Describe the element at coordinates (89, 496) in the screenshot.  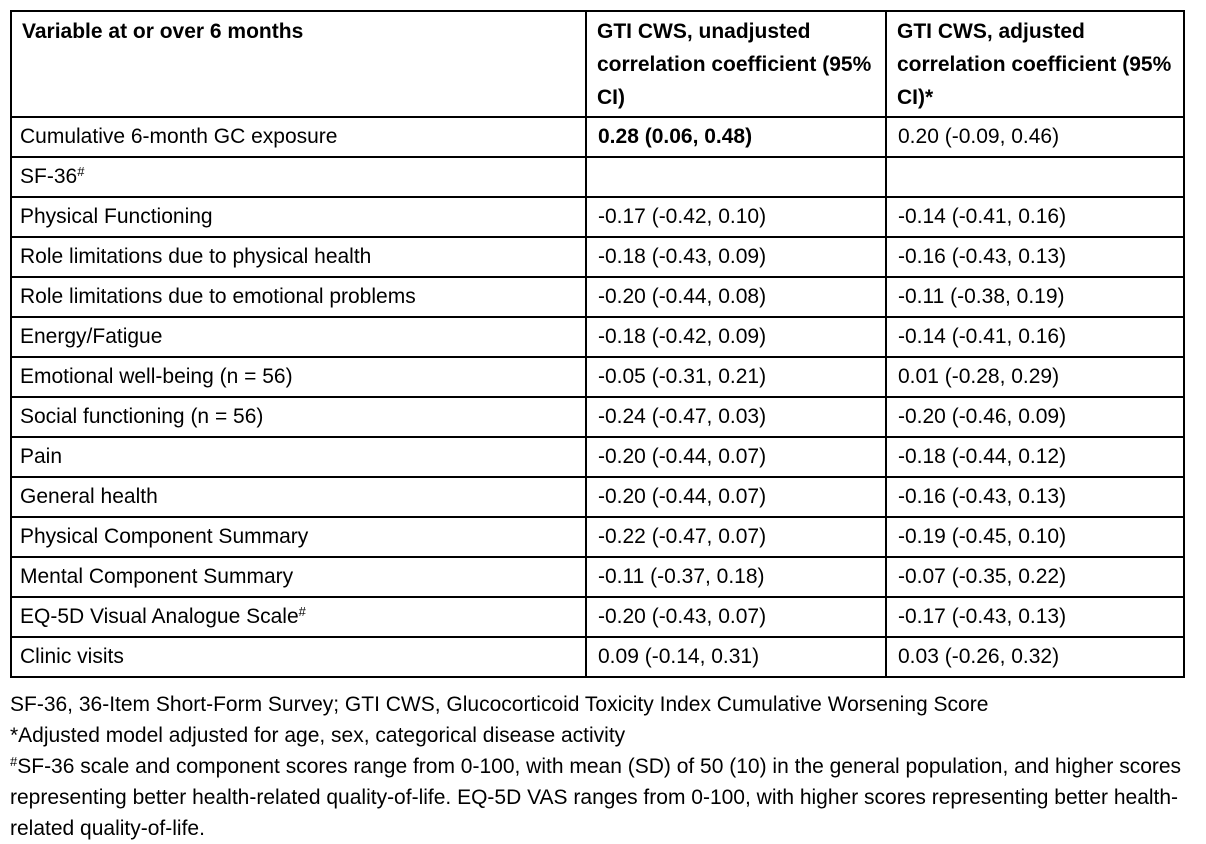
I see `variable-label: General health` at that location.